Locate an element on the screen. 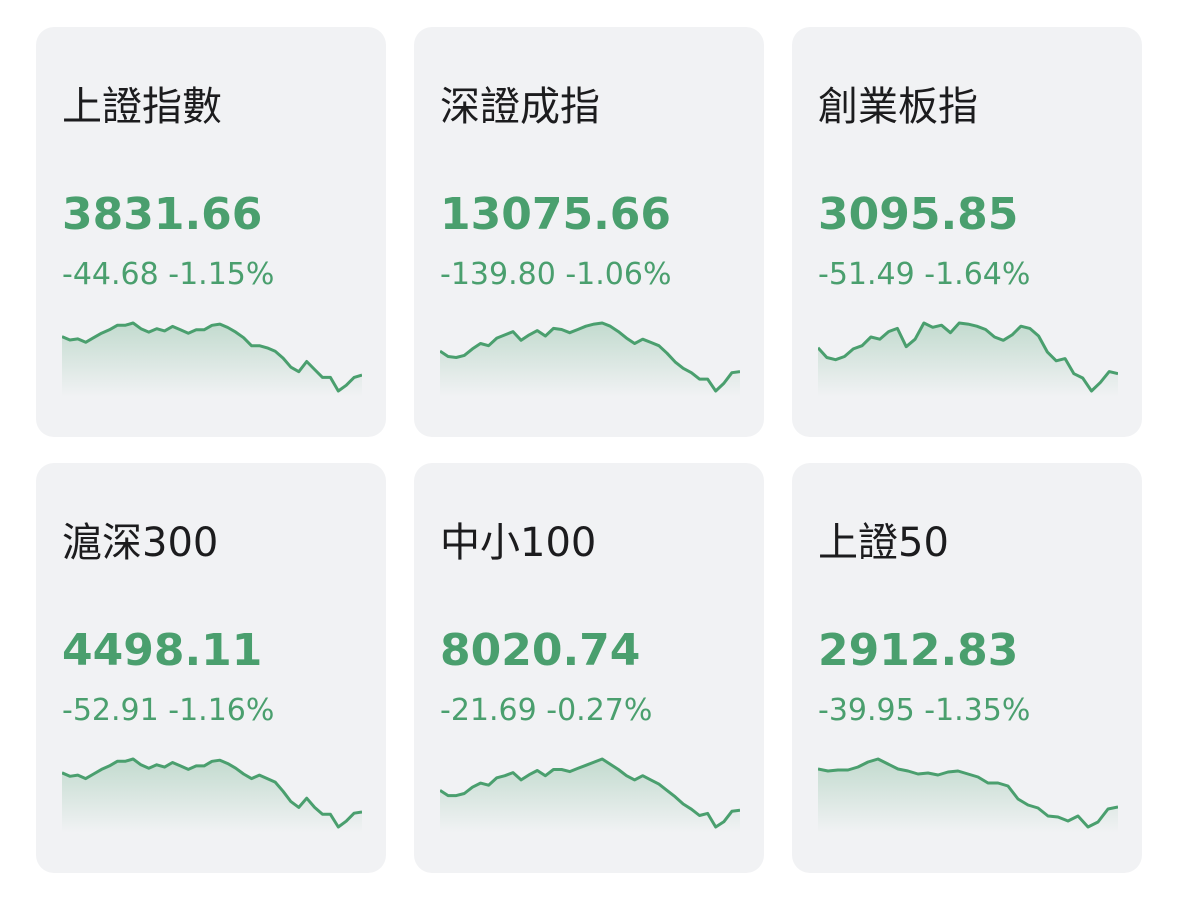 The height and width of the screenshot is (899, 1179). index-card: 深證成指 13075.66 -139.80 -1.06% is located at coordinates (589, 232).